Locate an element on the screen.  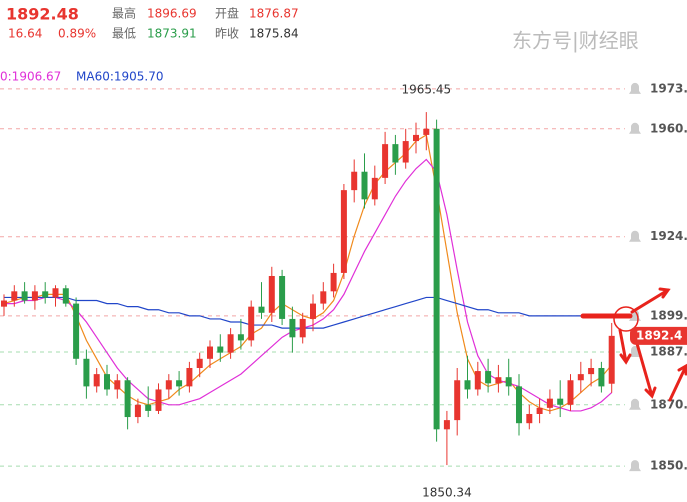
high-value: 1896.69 is located at coordinates (172, 14).